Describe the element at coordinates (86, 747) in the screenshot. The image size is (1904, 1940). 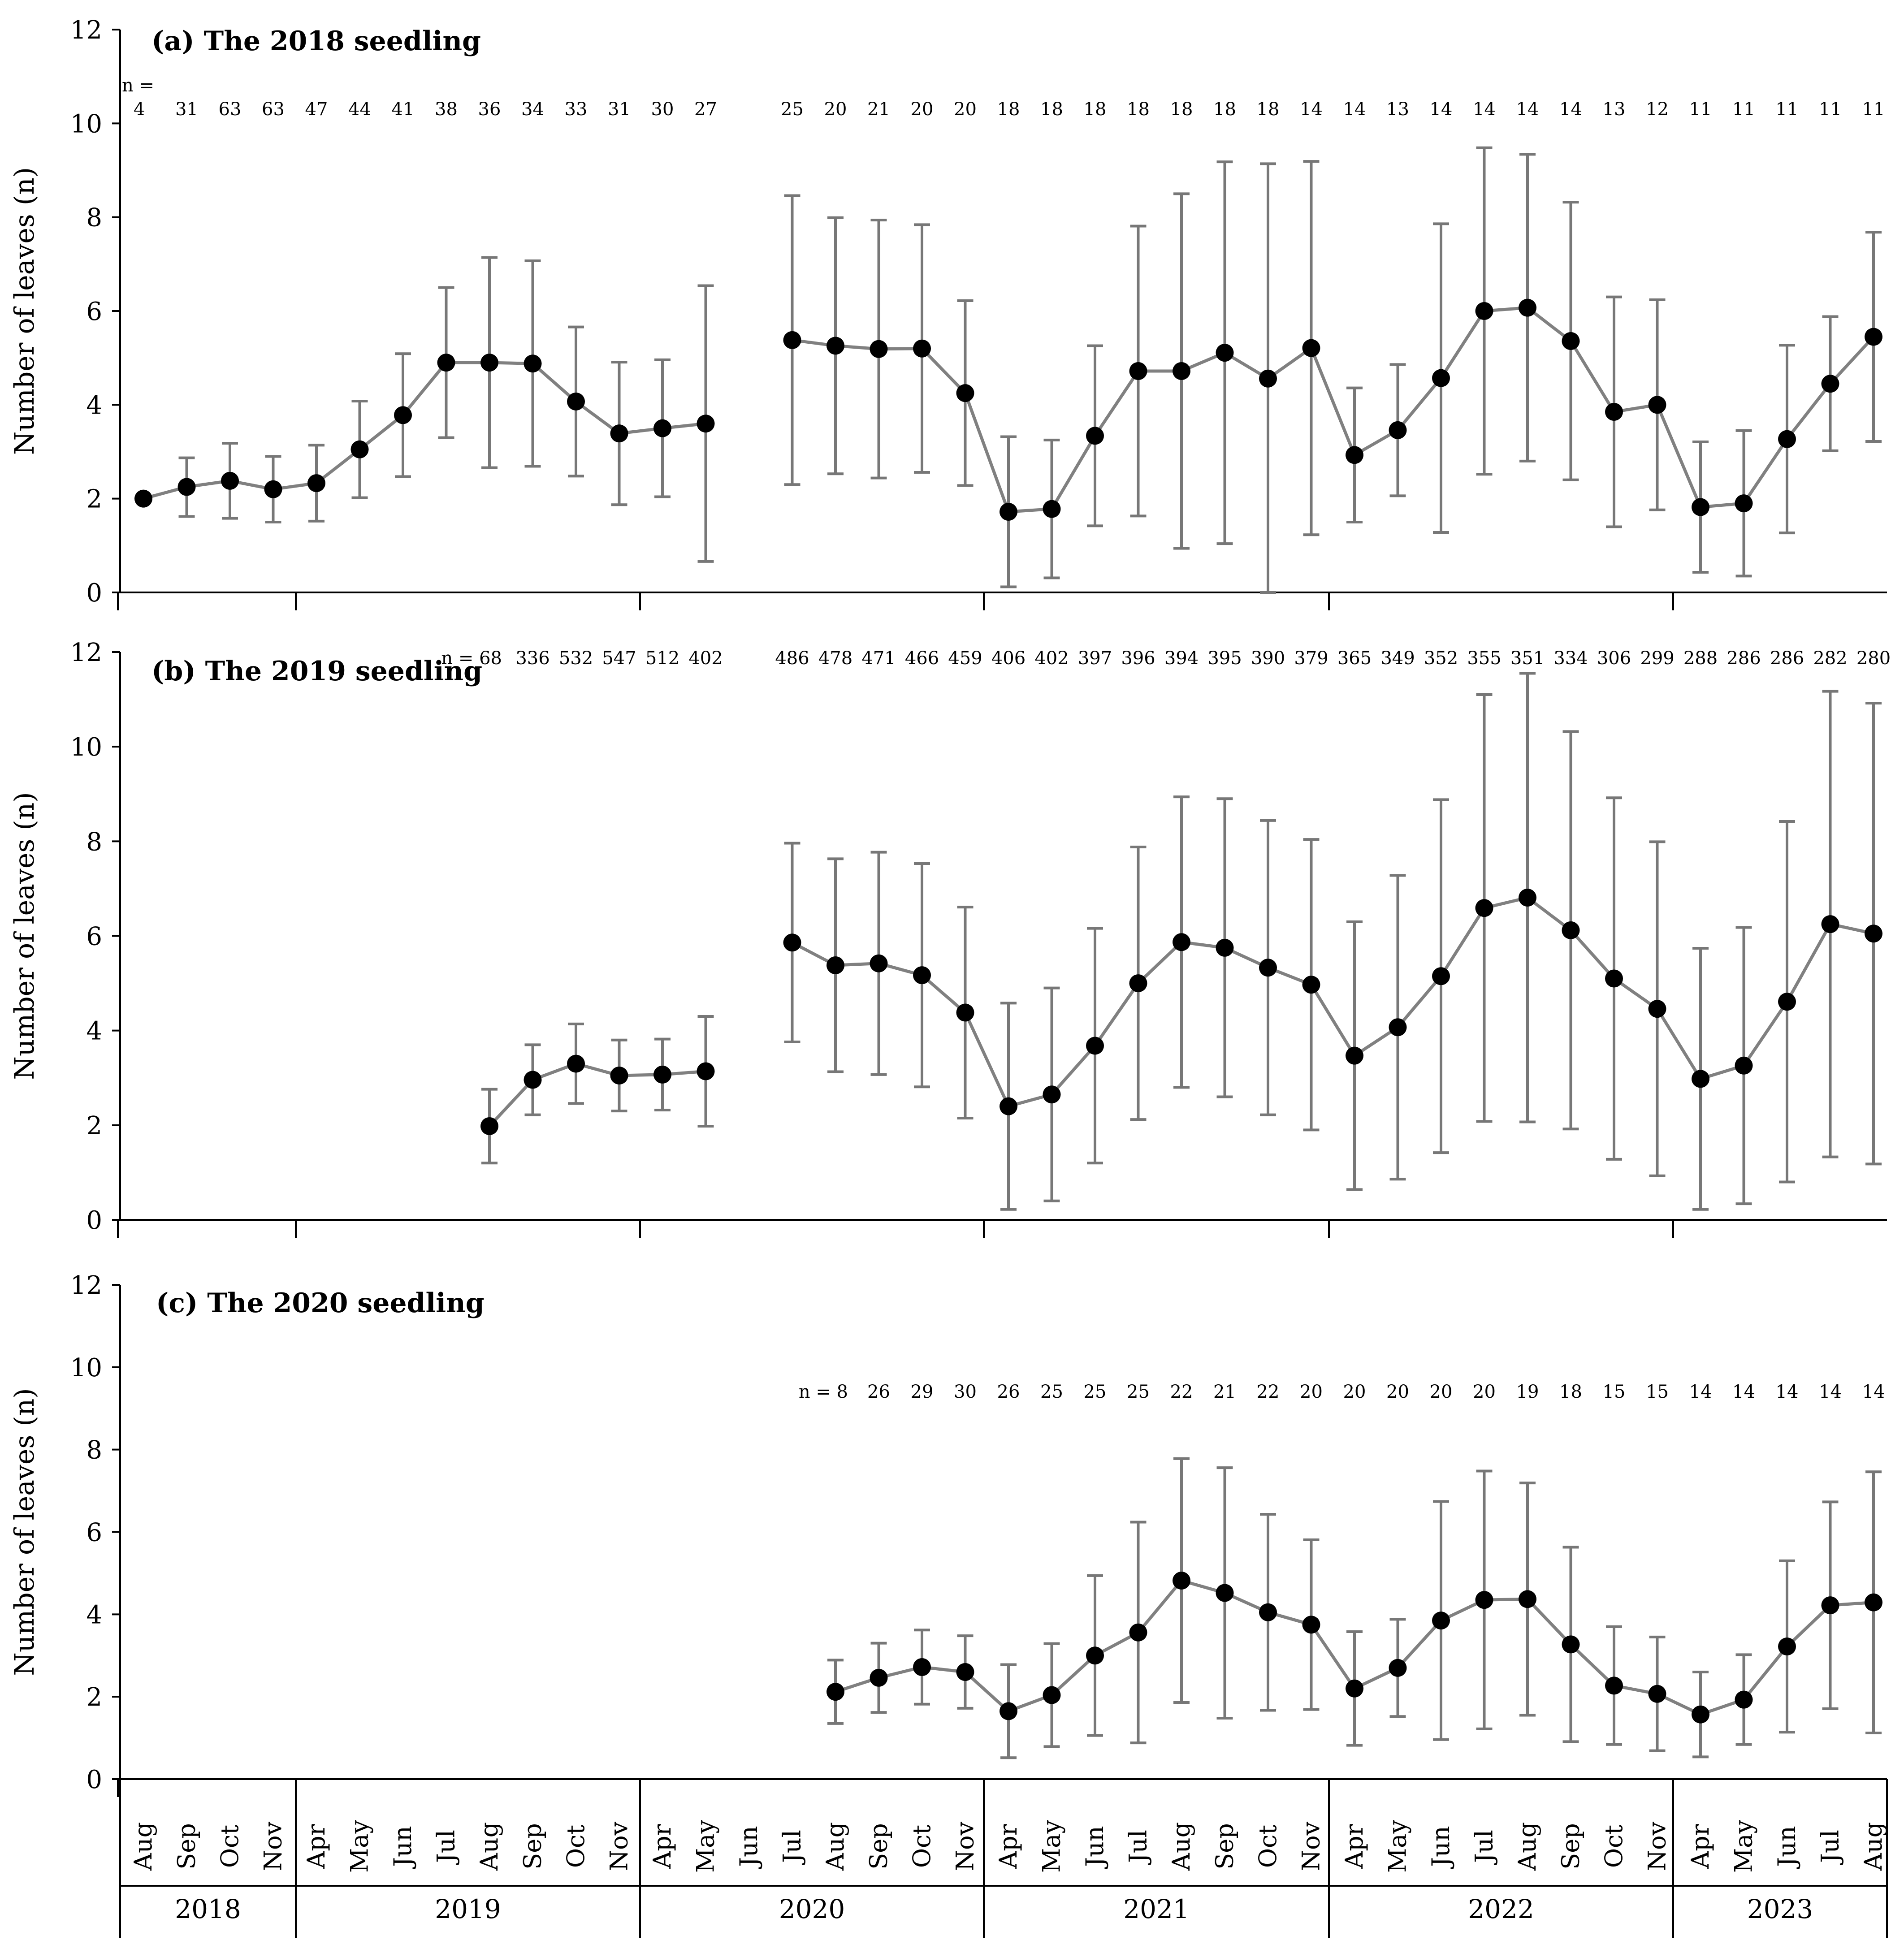
I see `y-tick-label: 10` at that location.